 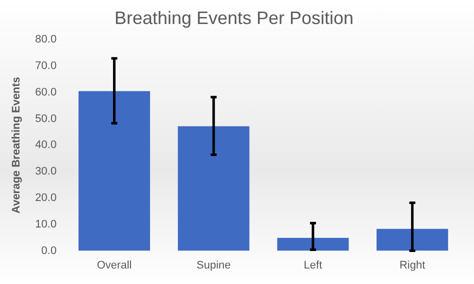 I want to click on y-tick-label: 30.0, so click(x=46, y=172).